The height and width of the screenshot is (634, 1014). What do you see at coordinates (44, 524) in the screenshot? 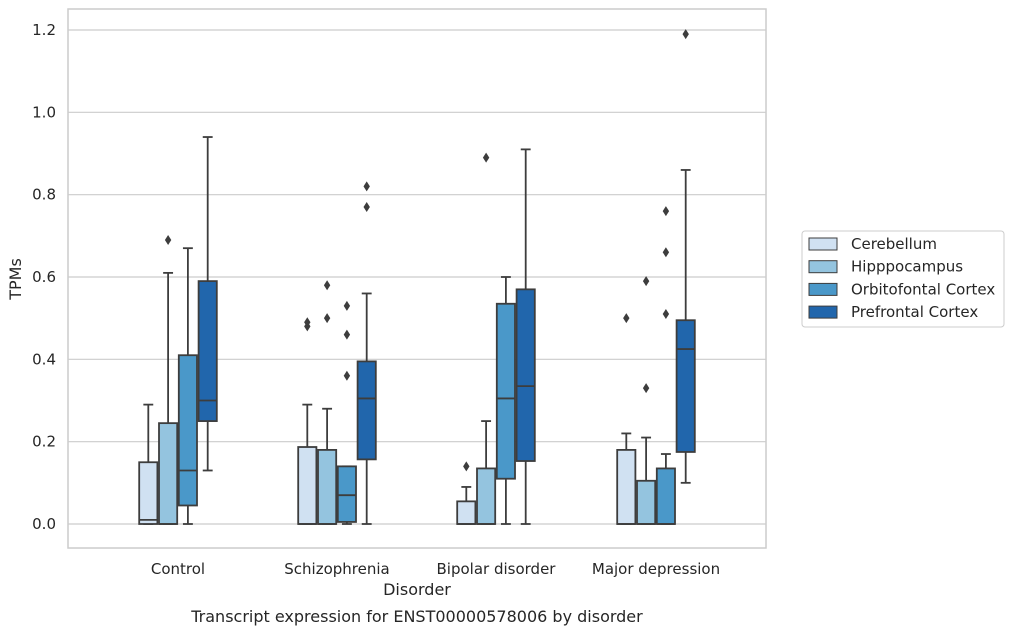
I see `y-tick-label: 0.0` at bounding box center [44, 524].